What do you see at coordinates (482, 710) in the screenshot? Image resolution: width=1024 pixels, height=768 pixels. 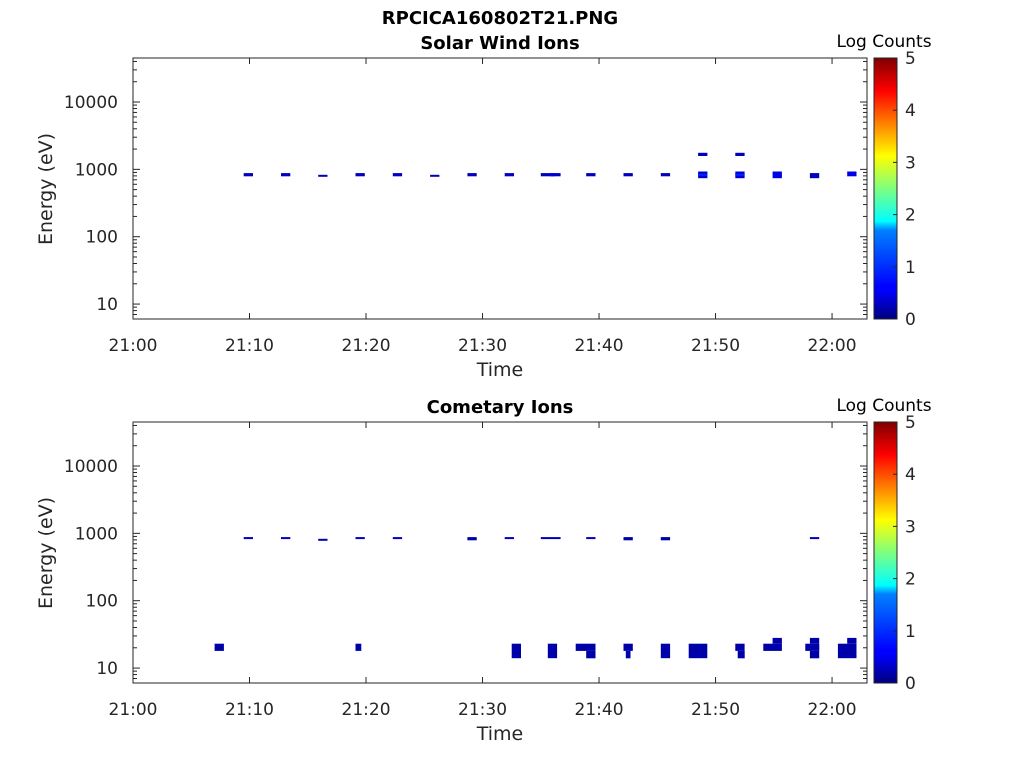 I see `x-tick-label: 21:30` at bounding box center [482, 710].